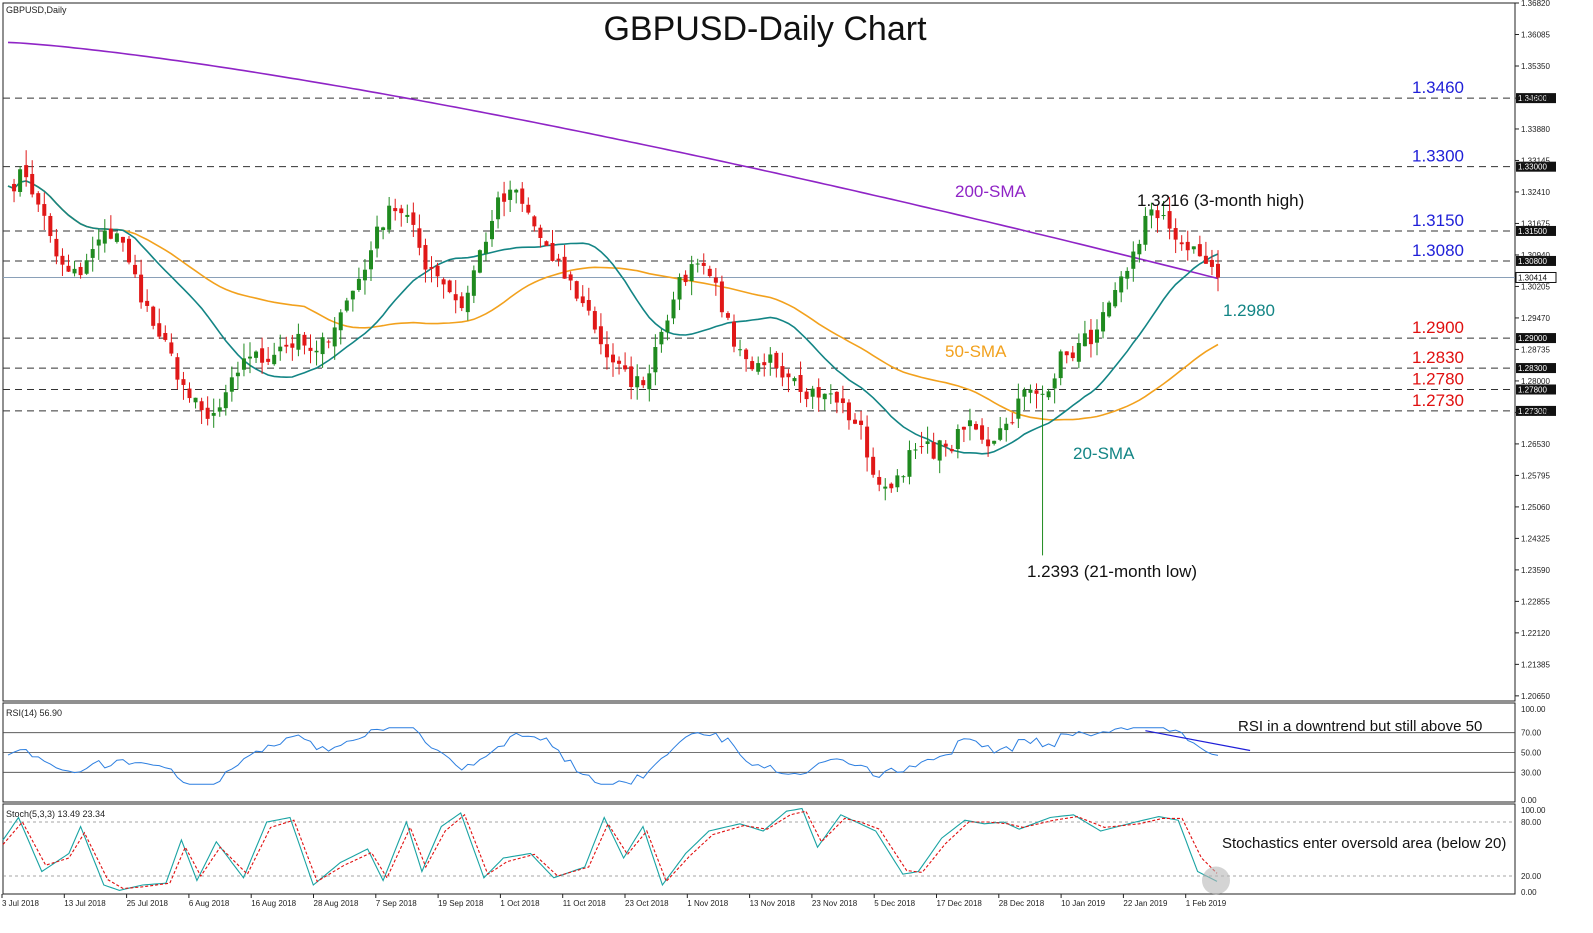  I want to click on price-tick-label: 1.34600, so click(1535, 98).